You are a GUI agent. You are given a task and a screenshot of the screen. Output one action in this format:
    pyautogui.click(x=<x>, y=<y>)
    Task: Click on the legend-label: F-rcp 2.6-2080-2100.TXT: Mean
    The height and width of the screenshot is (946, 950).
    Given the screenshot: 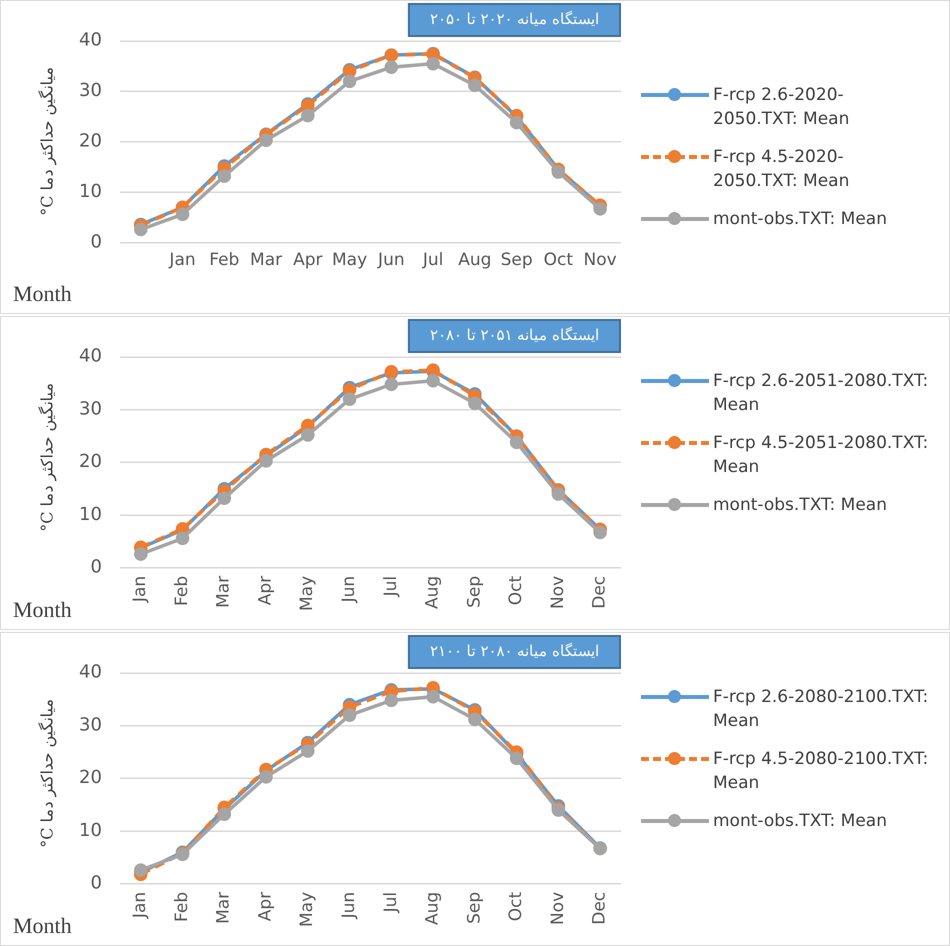 What is the action you would take?
    pyautogui.click(x=821, y=709)
    